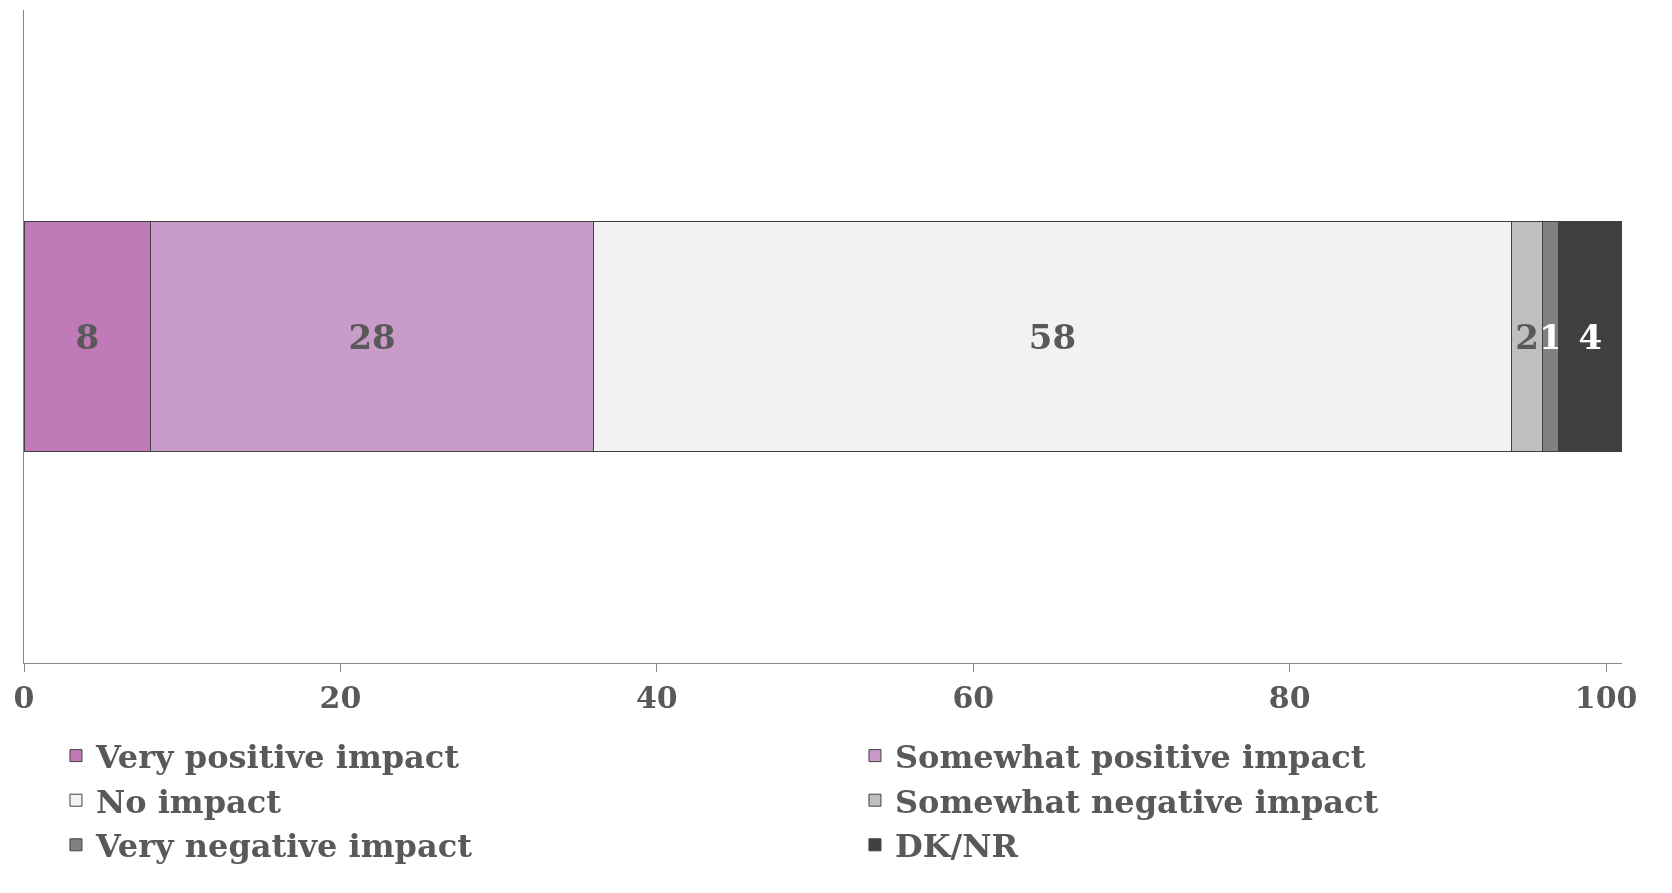 Image resolution: width=1672 pixels, height=893 pixels. What do you see at coordinates (372, 336) in the screenshot?
I see `data-label: 28` at bounding box center [372, 336].